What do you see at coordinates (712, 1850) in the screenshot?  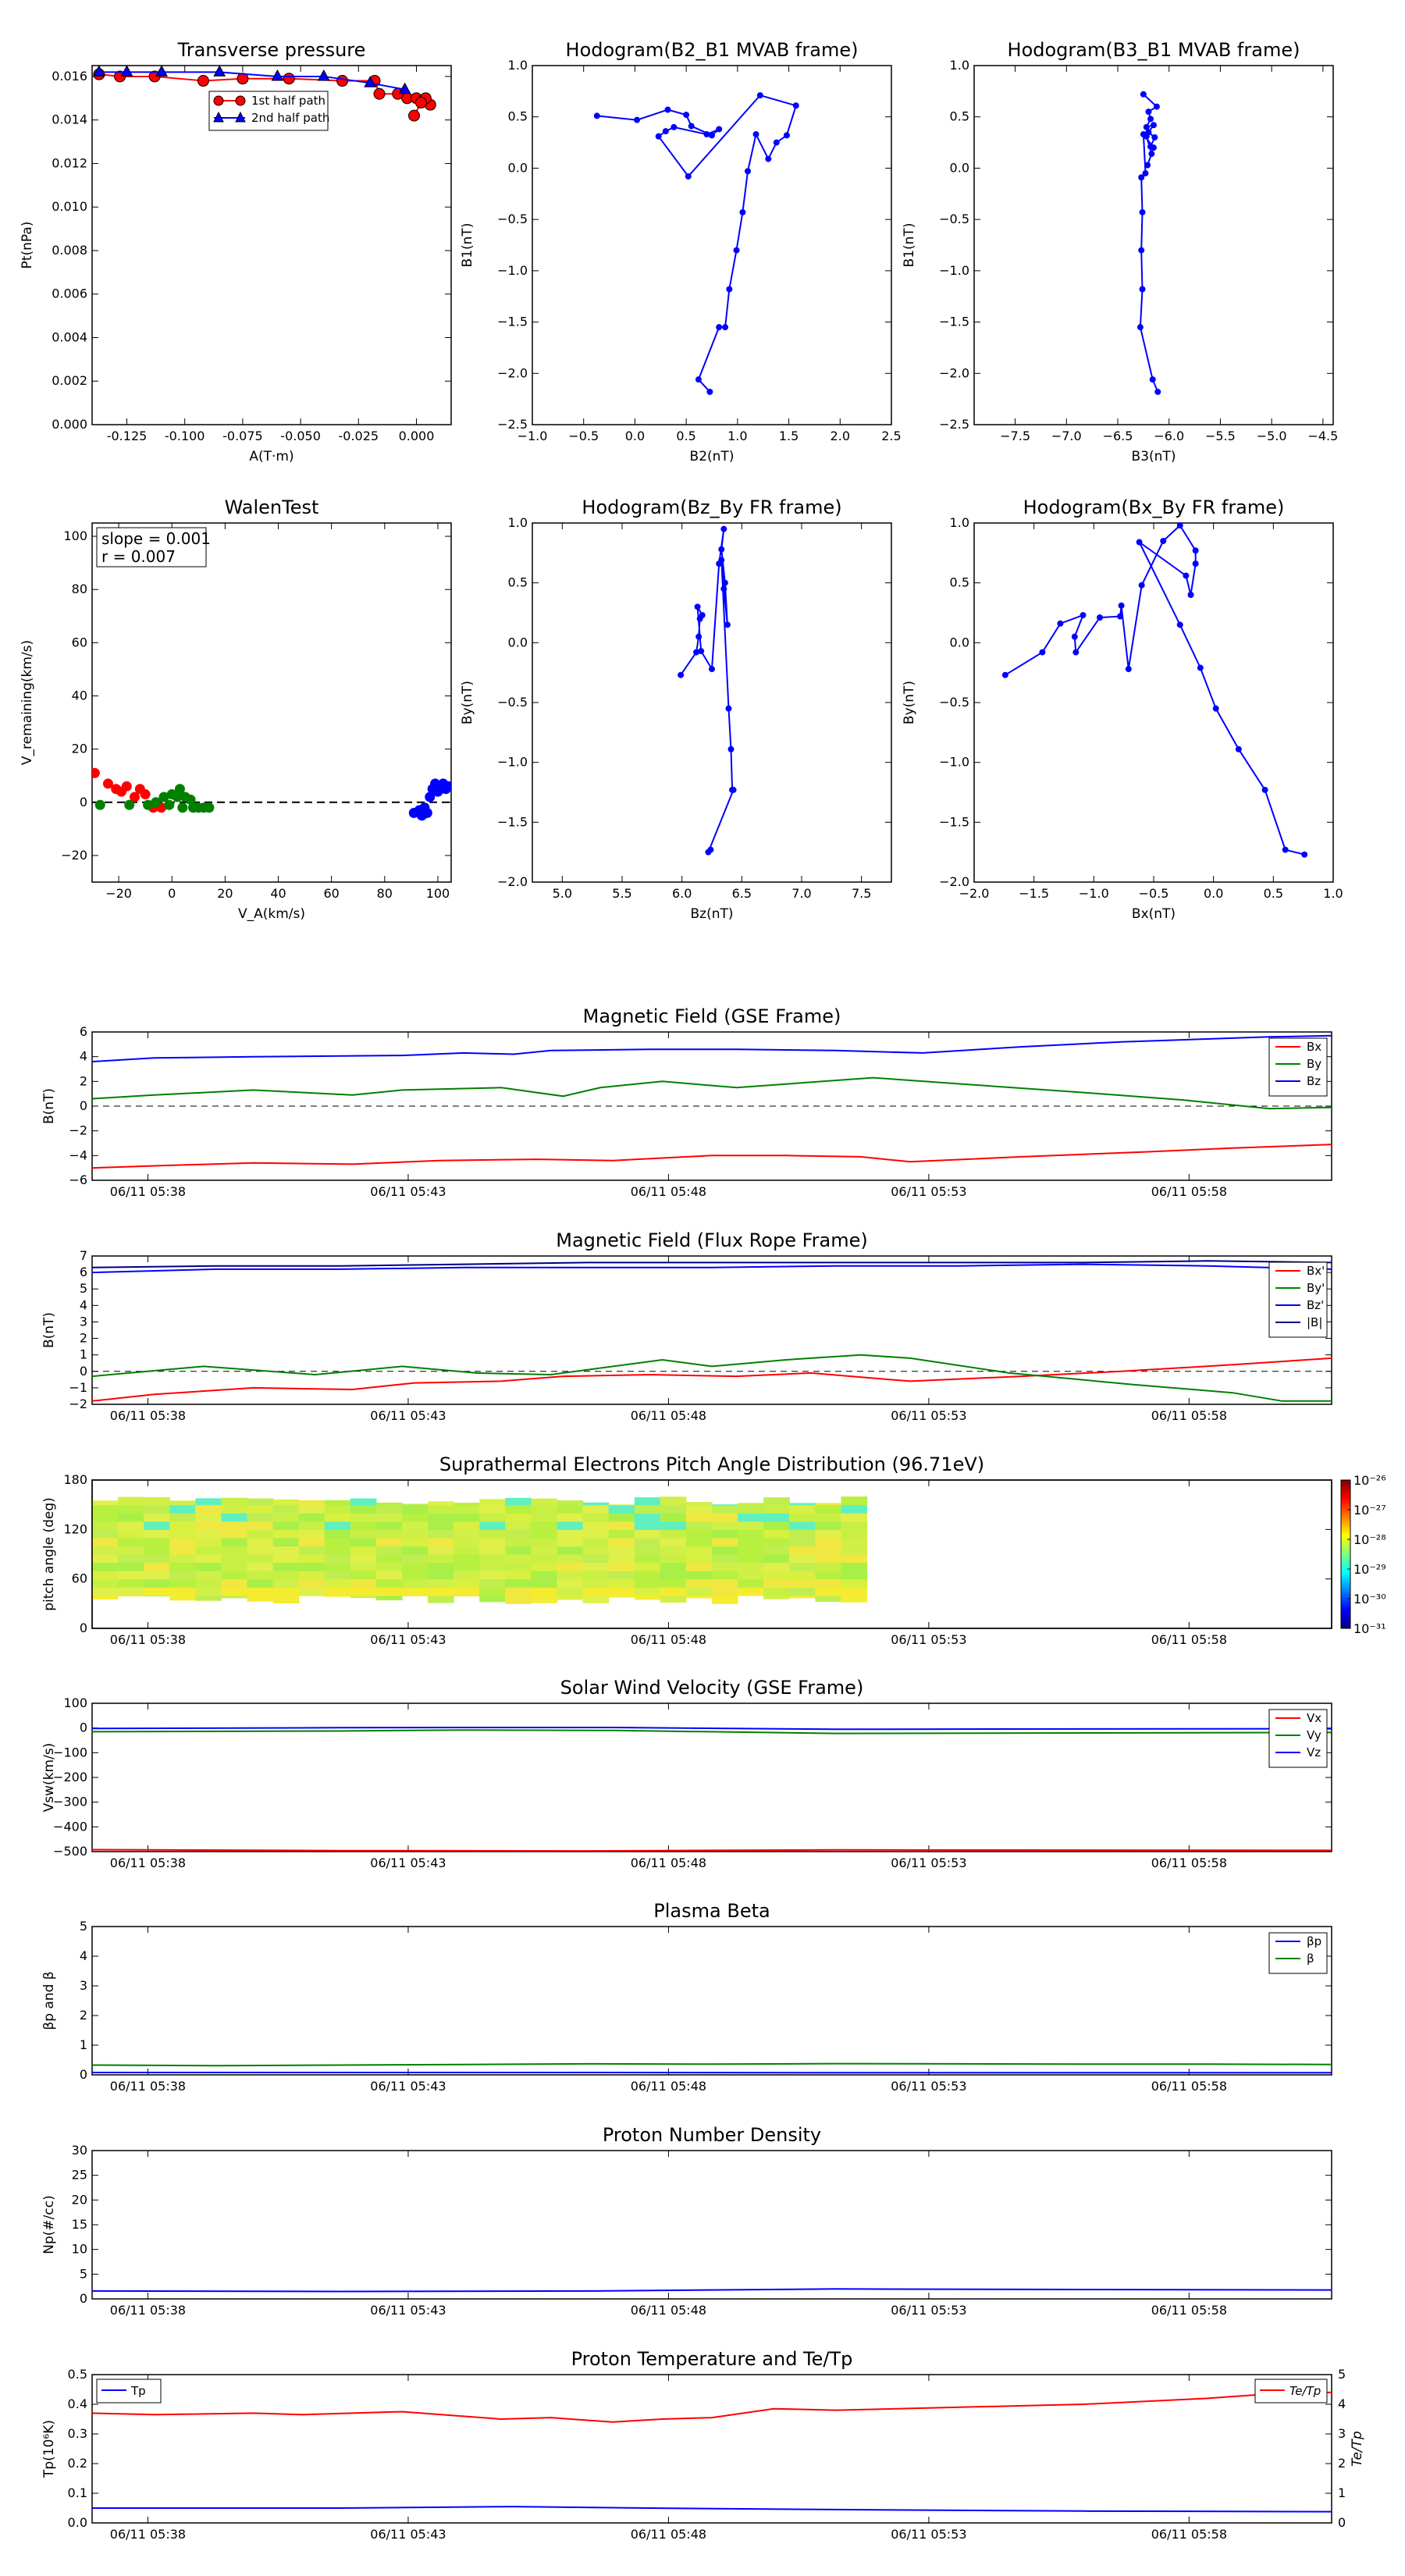 I see `series-line-vx` at bounding box center [712, 1850].